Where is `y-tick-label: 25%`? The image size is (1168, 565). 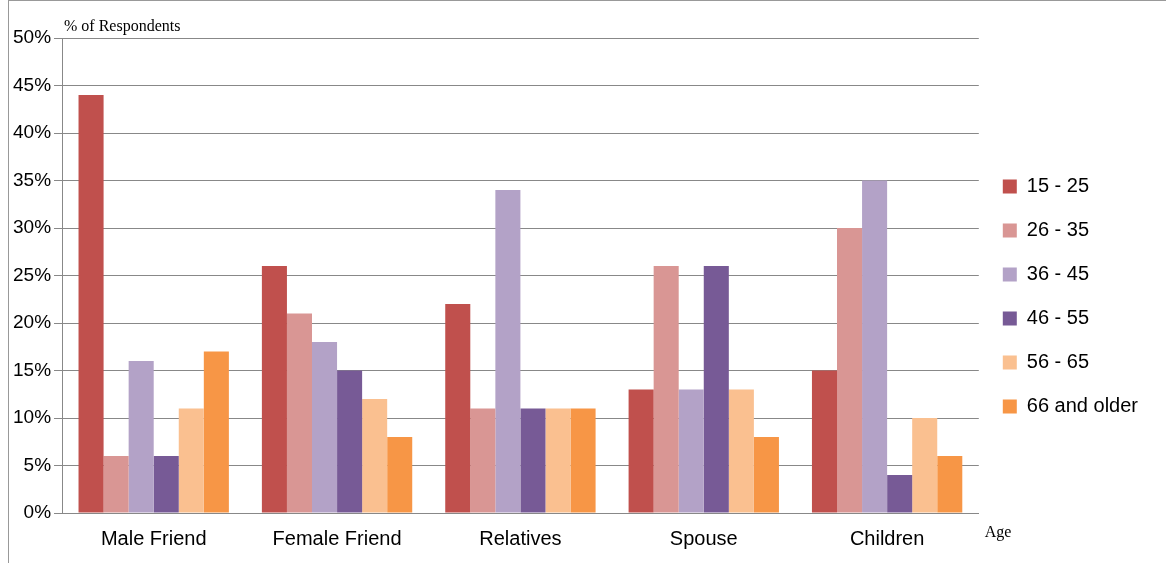
y-tick-label: 25% is located at coordinates (32, 274).